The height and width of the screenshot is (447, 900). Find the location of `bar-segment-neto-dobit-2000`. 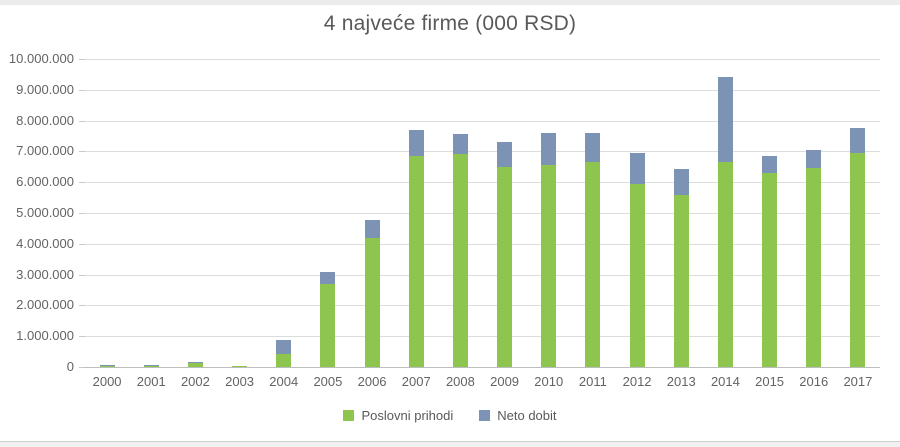

bar-segment-neto-dobit-2000 is located at coordinates (107, 365).